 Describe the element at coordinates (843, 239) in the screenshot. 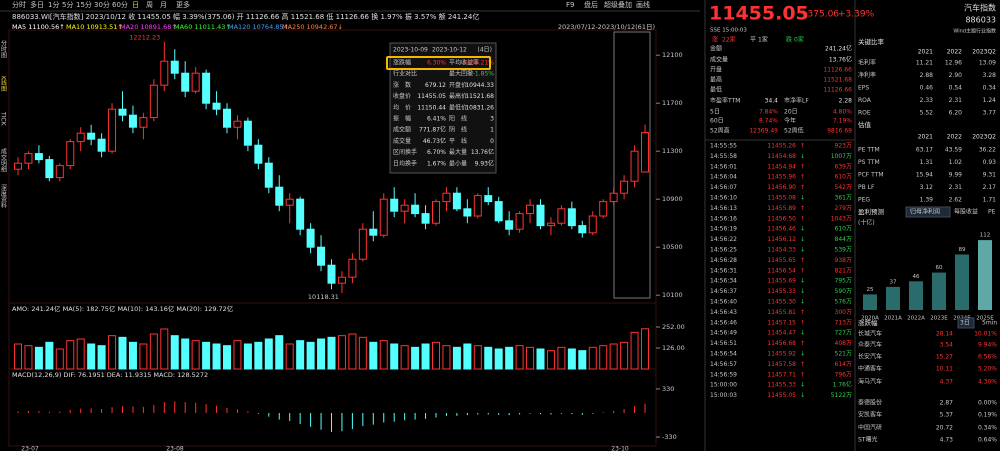

I see `tick-volume: 844万` at that location.